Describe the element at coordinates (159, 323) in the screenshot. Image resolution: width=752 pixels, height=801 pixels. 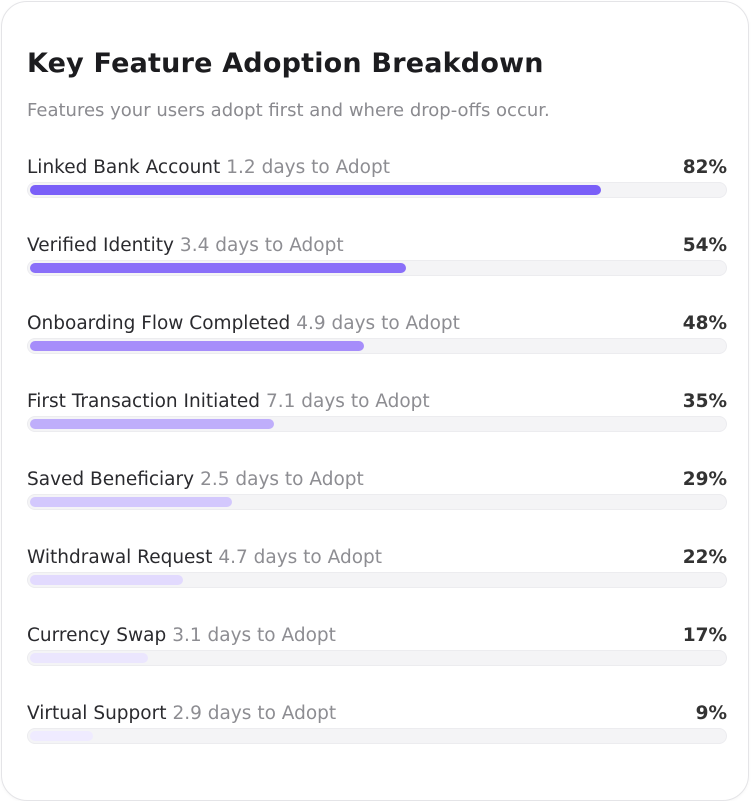
I see `feature-name: Onboarding Flow Completed` at that location.